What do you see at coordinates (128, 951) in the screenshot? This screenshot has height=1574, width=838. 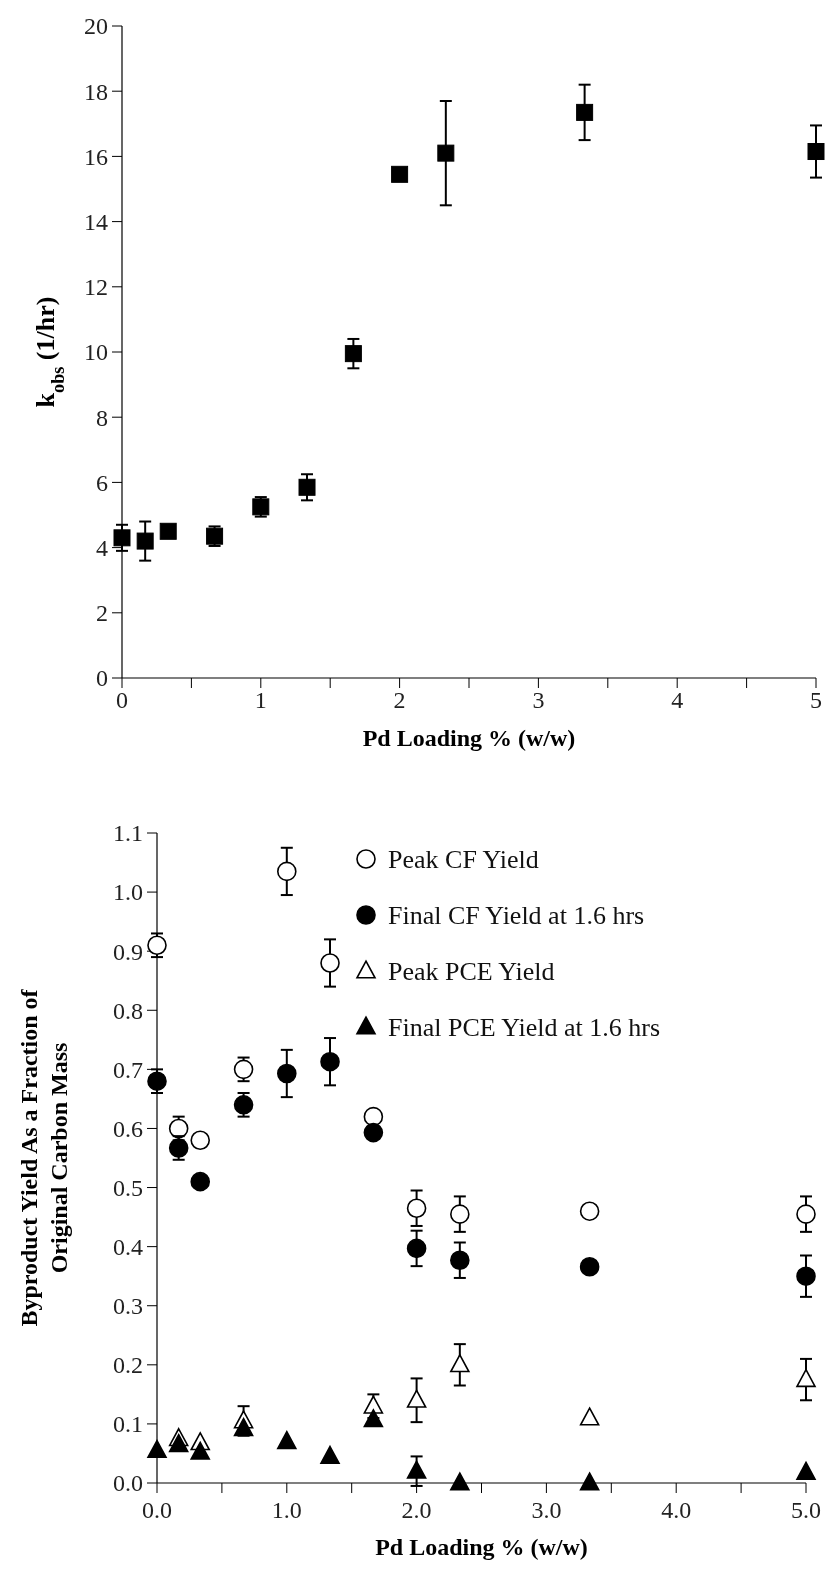 I see `y-tick-label: 0.9` at bounding box center [128, 951].